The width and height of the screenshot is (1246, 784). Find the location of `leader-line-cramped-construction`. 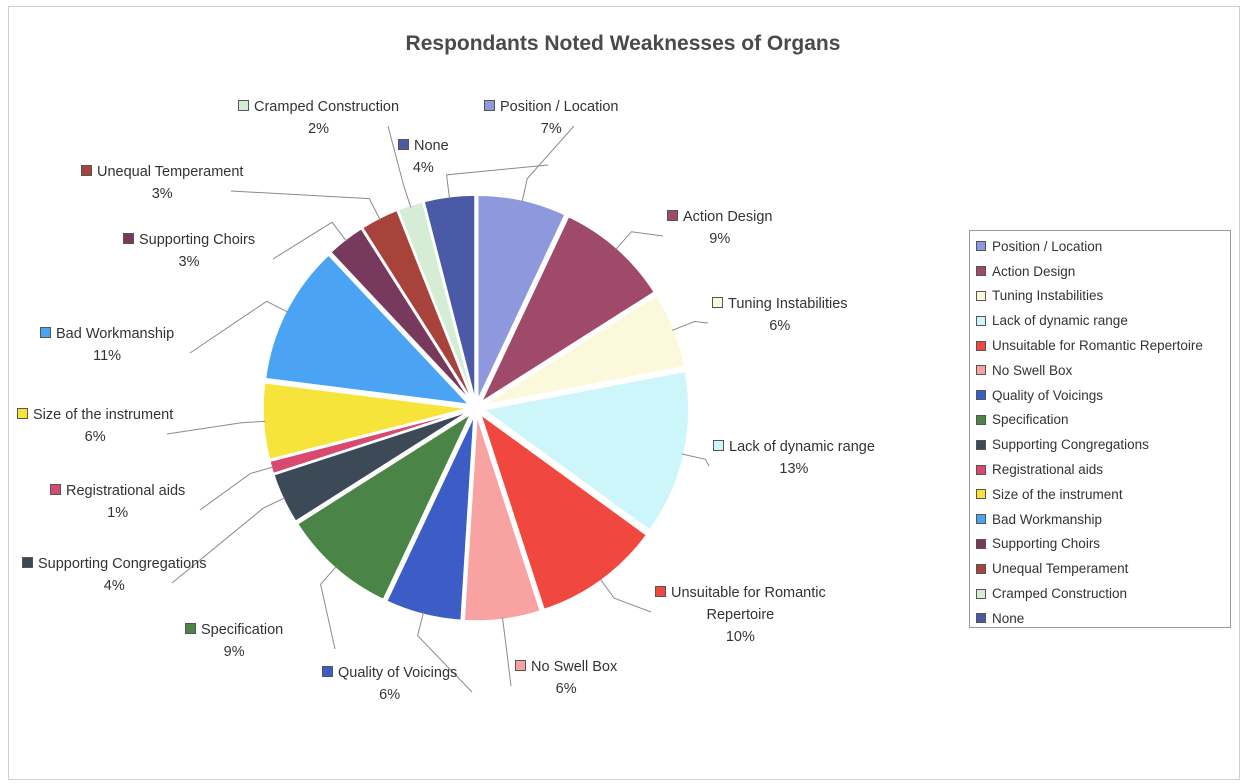

leader-line-cramped-construction is located at coordinates (399, 166).